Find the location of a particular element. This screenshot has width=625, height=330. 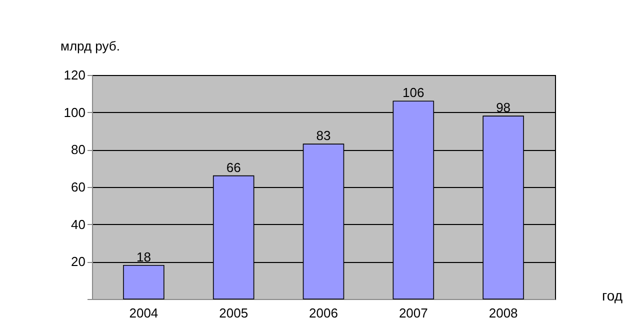

x-tick-label: 2007 is located at coordinates (413, 313).